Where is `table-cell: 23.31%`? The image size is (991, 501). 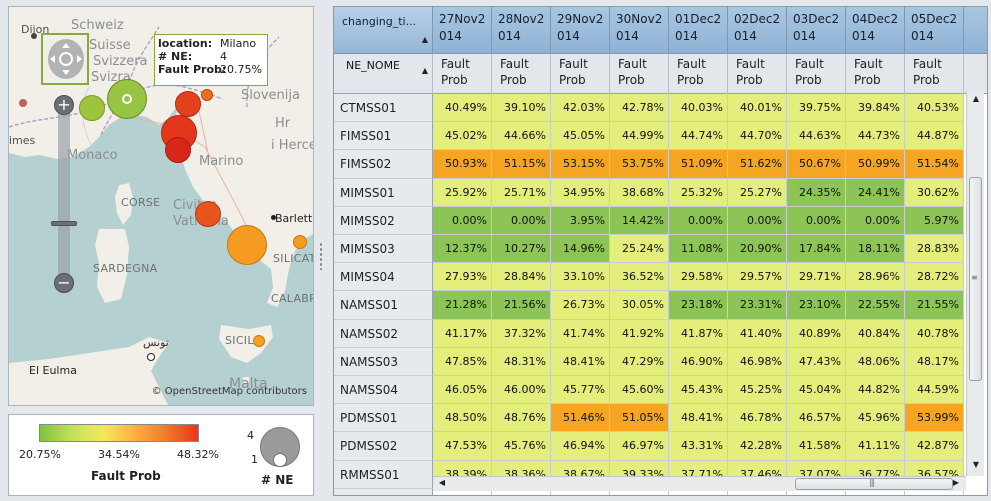 table-cell: 23.31% is located at coordinates (757, 305).